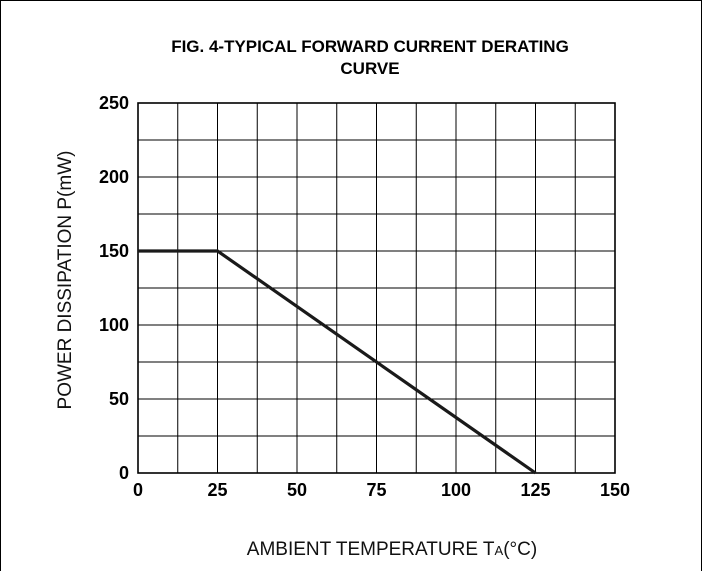  Describe the element at coordinates (499, 550) in the screenshot. I see `x-axis-label-subscript: A` at that location.